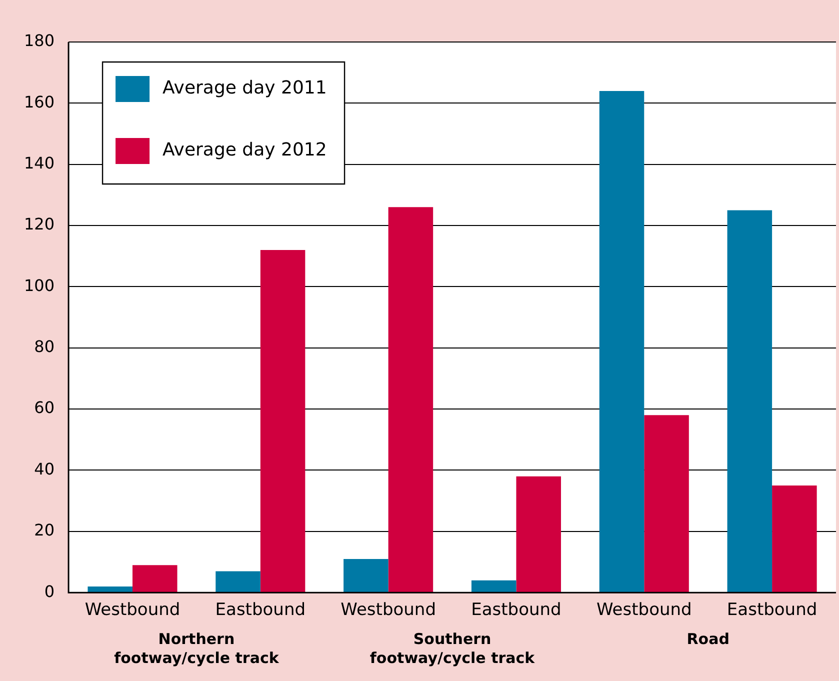  What do you see at coordinates (244, 88) in the screenshot?
I see `legend-label: Average day 2011` at bounding box center [244, 88].